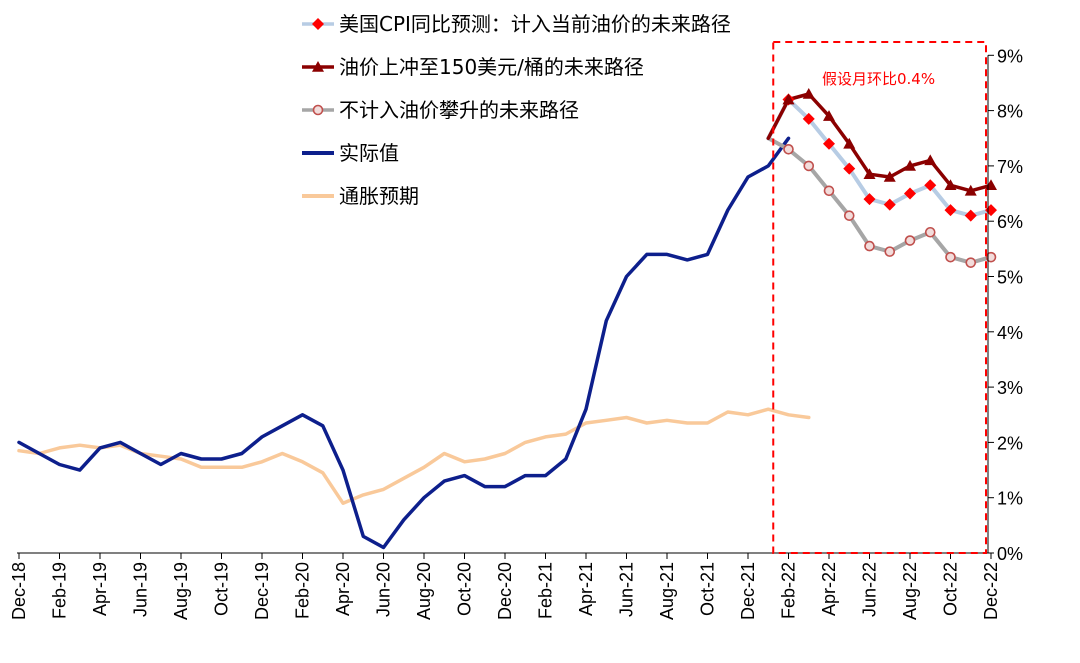 The width and height of the screenshot is (1080, 663). I want to click on x-tick-label: Oct-22, so click(951, 589).